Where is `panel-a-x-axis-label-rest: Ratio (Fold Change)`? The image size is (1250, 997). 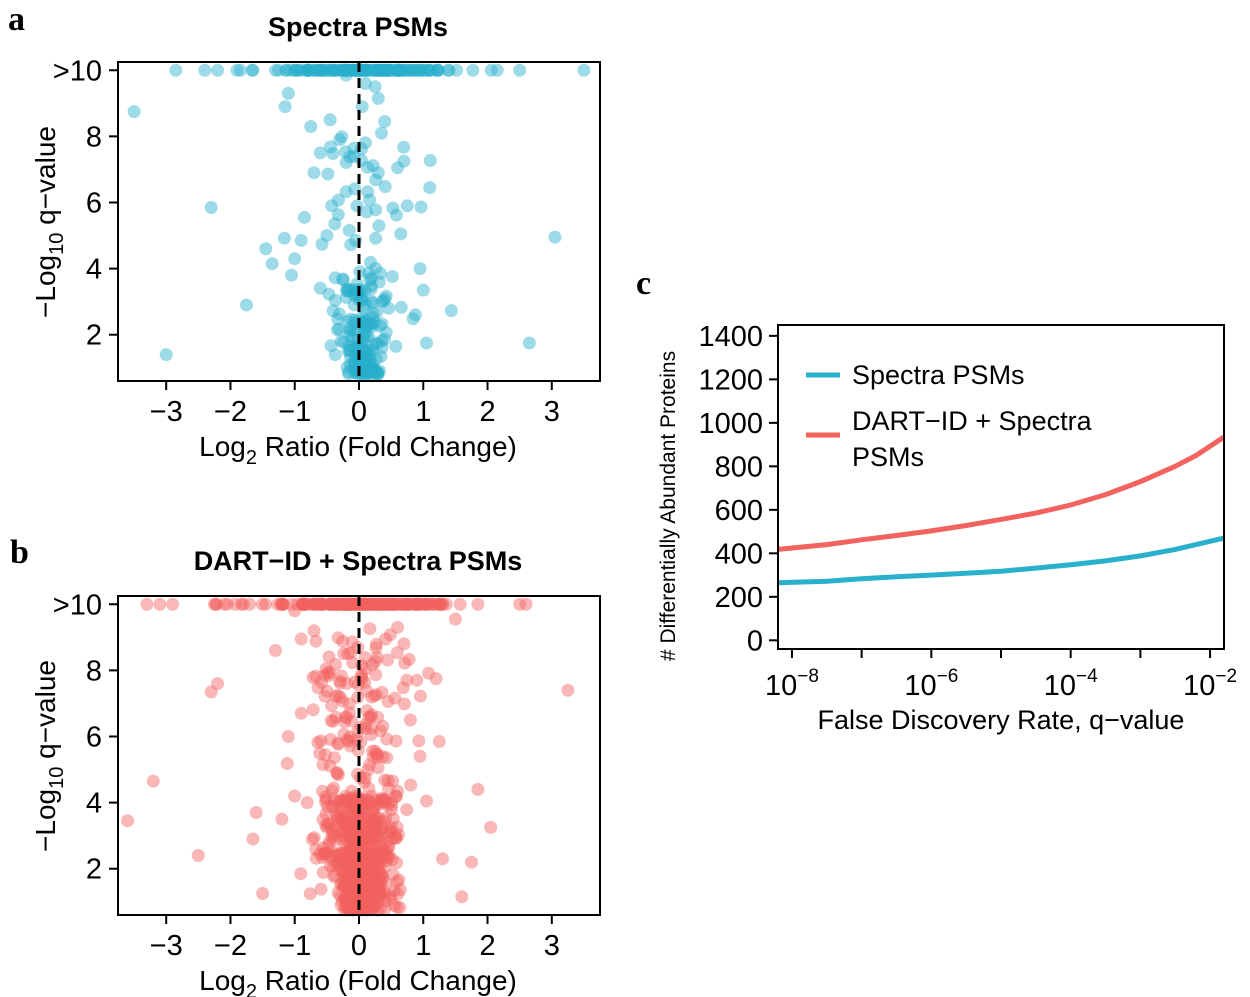 panel-a-x-axis-label-rest: Ratio (Fold Change) is located at coordinates (387, 446).